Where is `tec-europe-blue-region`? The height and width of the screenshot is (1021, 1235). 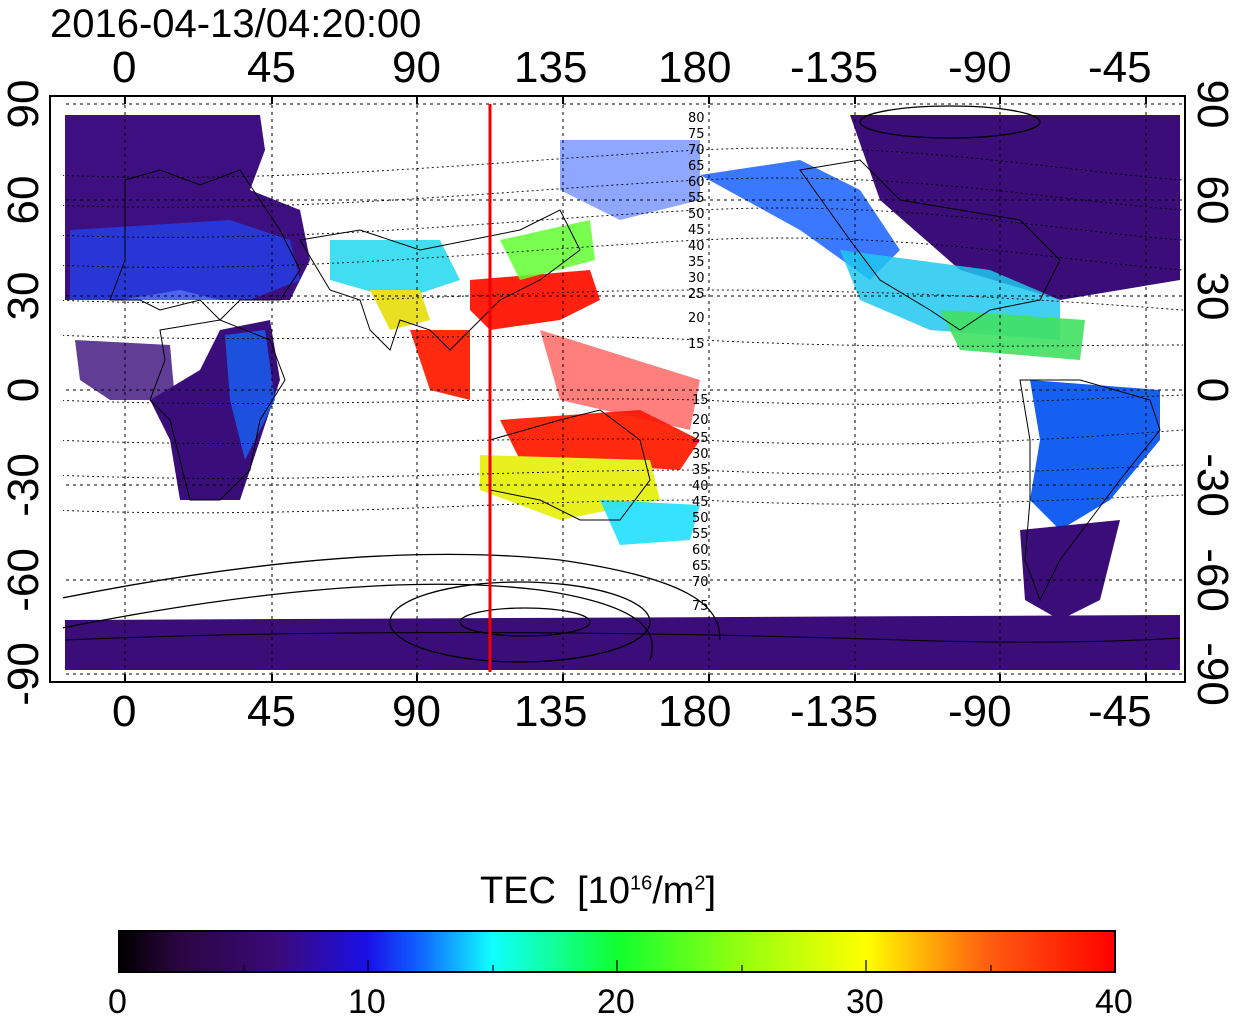 tec-europe-blue-region is located at coordinates (185, 260).